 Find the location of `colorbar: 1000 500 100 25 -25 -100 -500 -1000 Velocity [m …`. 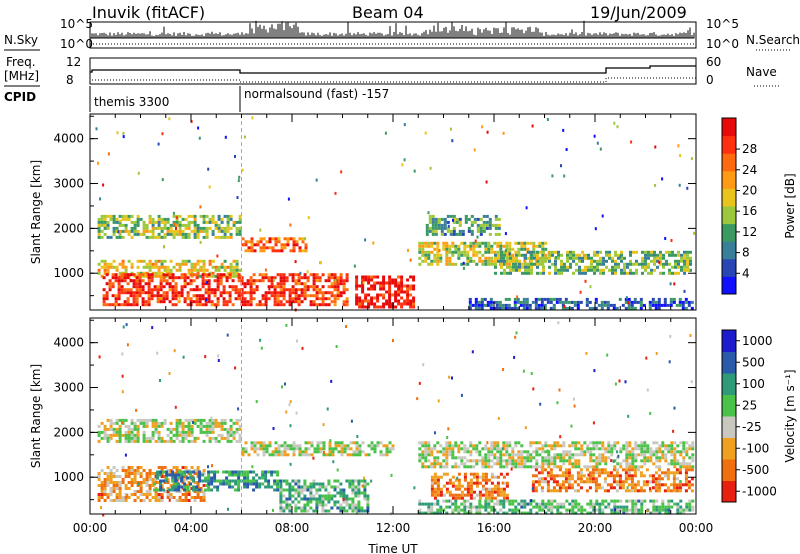

colorbar: 1000 500 100 25 -25 -100 -500 -1000 Velocity [m … is located at coordinates (759, 416).